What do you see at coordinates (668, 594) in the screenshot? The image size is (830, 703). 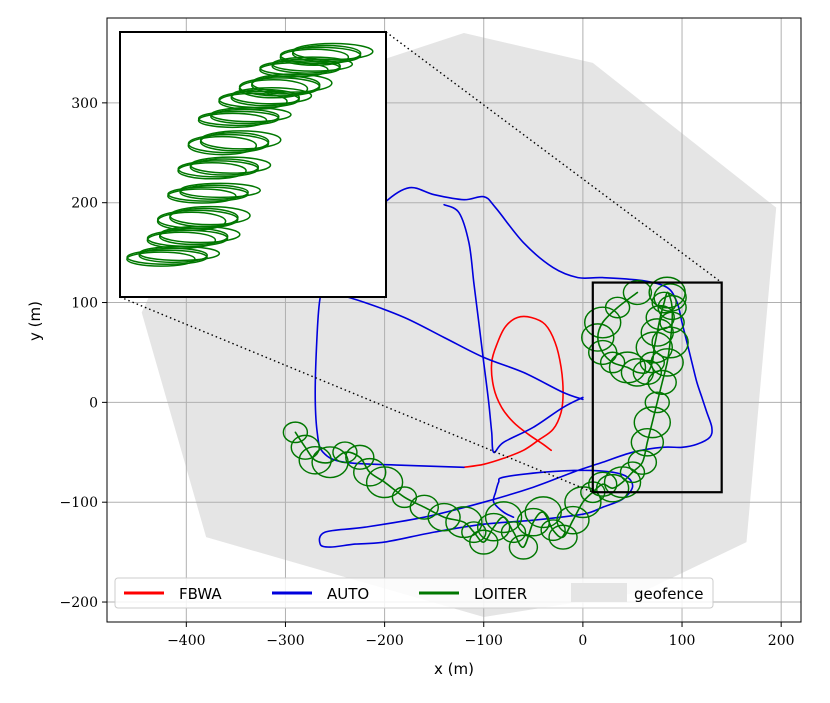 I see `legend-label-geofence: geofence` at bounding box center [668, 594].